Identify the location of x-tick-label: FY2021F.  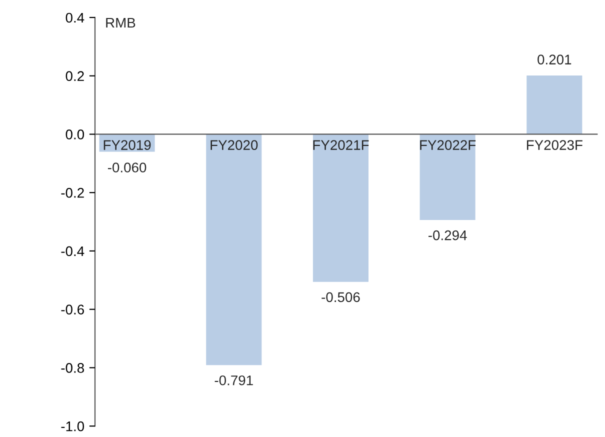
(341, 145).